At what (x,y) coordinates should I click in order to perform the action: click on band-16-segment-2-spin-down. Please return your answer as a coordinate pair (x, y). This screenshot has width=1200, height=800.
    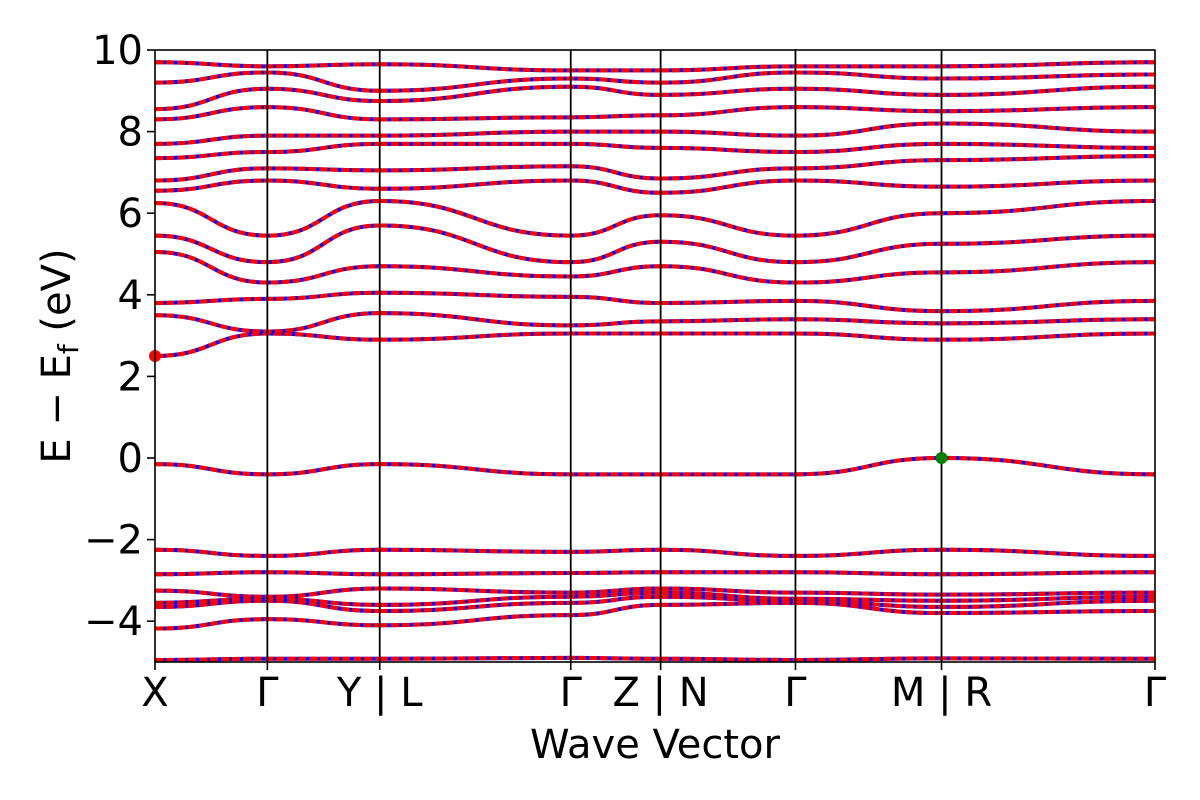
    Looking at the image, I should click on (728, 149).